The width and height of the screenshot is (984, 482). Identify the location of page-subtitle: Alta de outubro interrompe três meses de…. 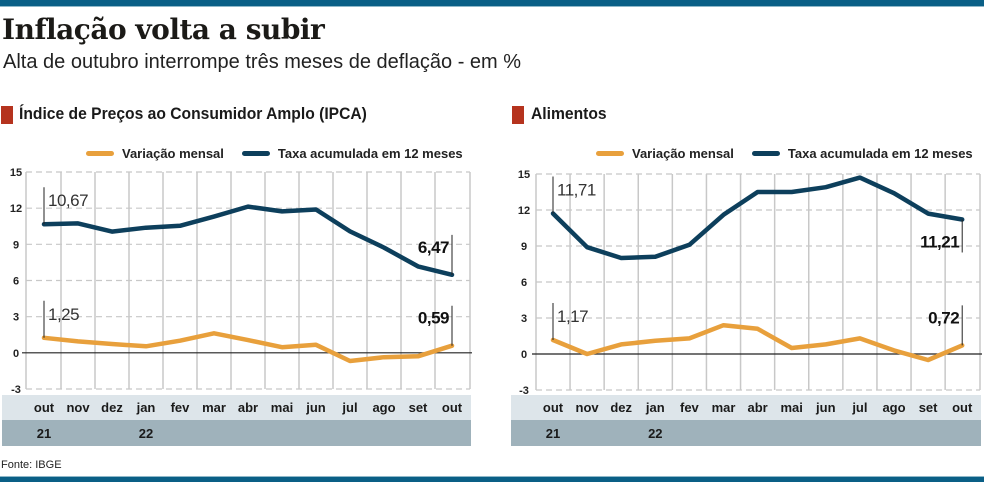
(262, 62).